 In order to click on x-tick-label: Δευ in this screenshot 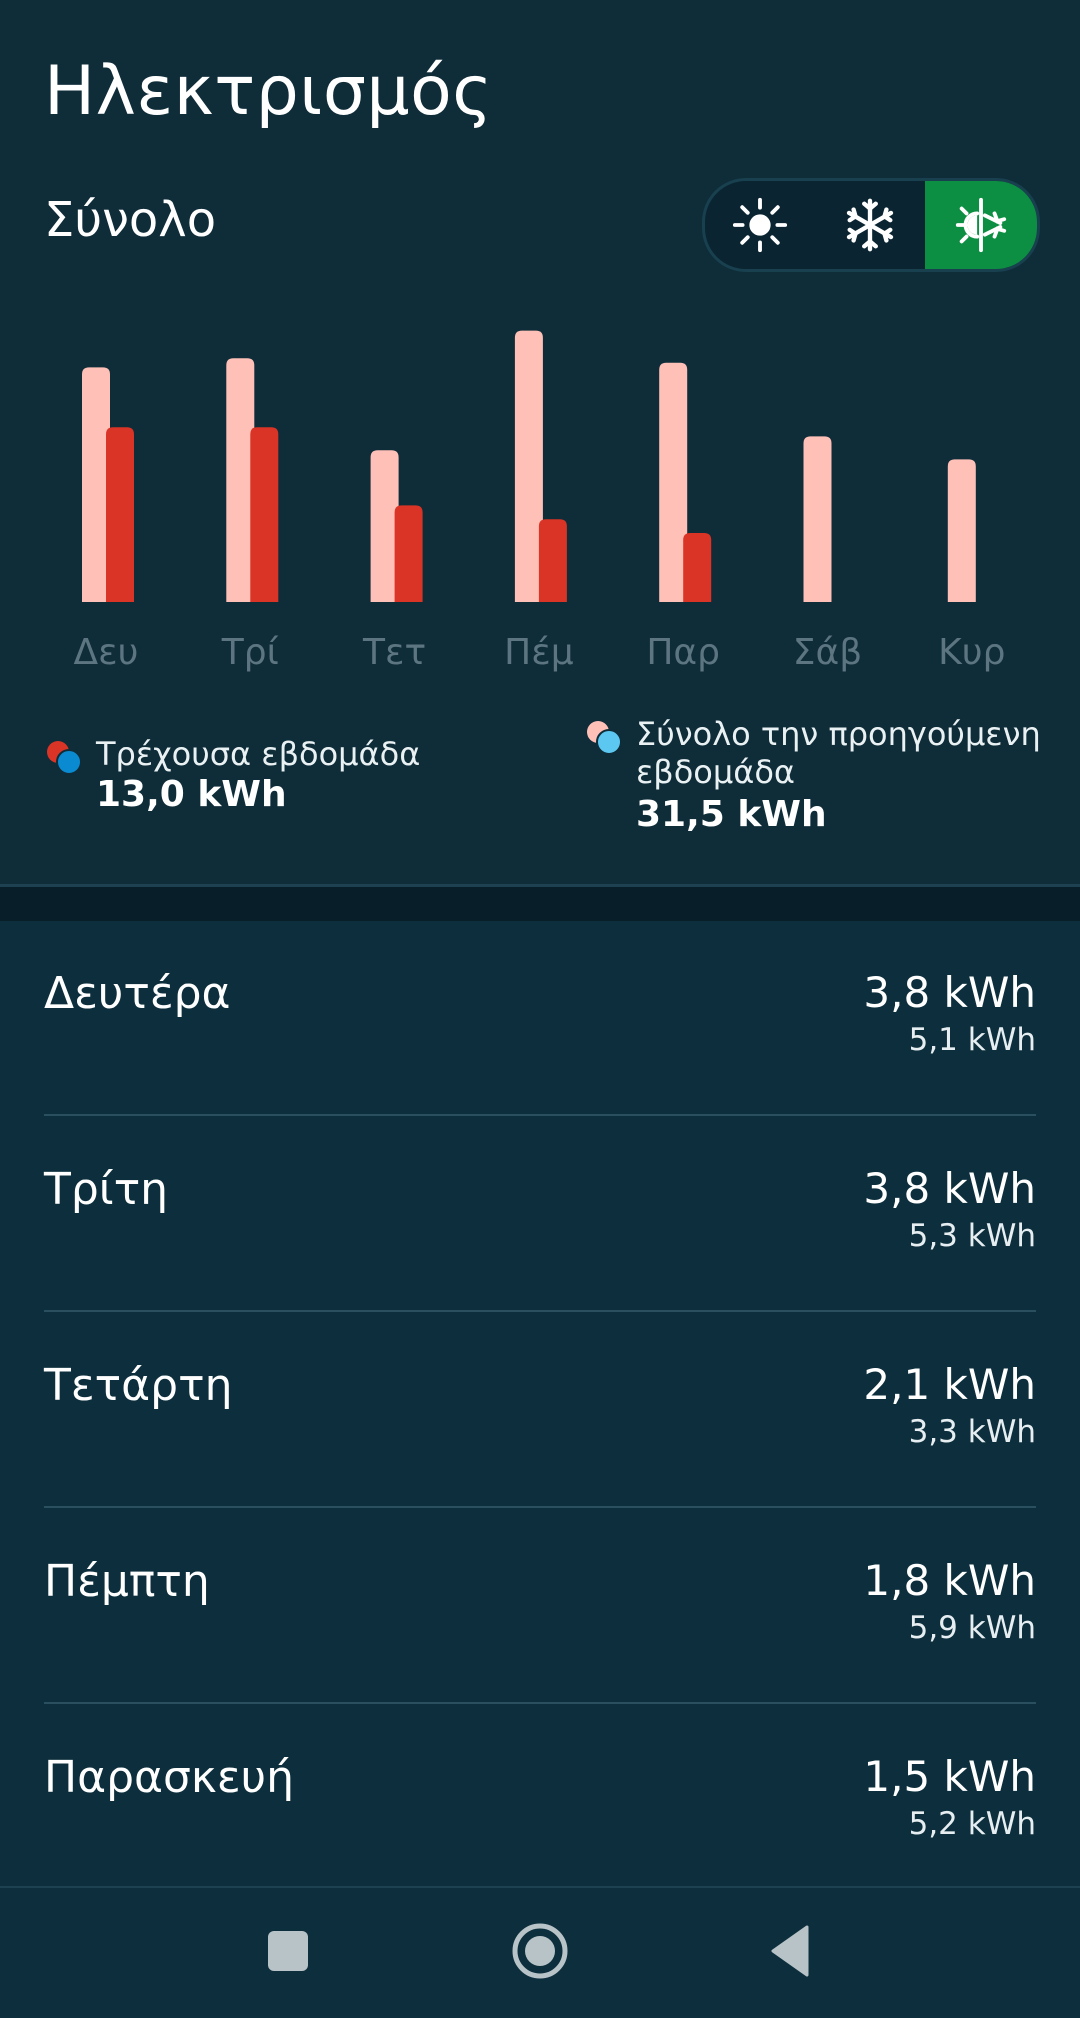, I will do `click(106, 652)`.